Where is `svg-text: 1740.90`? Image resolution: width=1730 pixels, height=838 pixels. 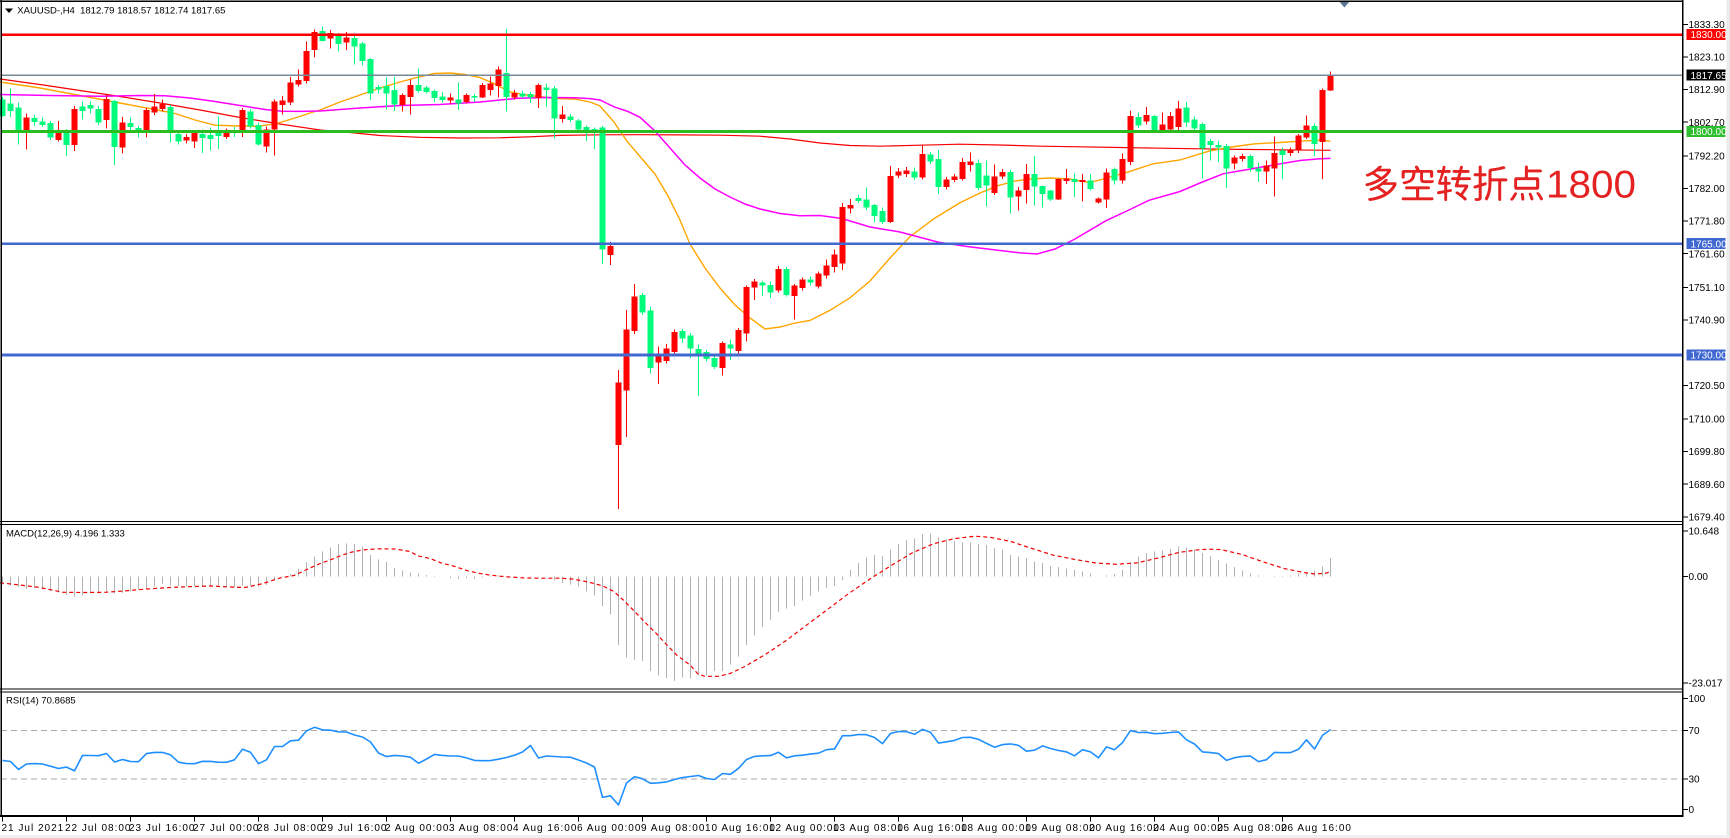 svg-text: 1740.90 is located at coordinates (1707, 321).